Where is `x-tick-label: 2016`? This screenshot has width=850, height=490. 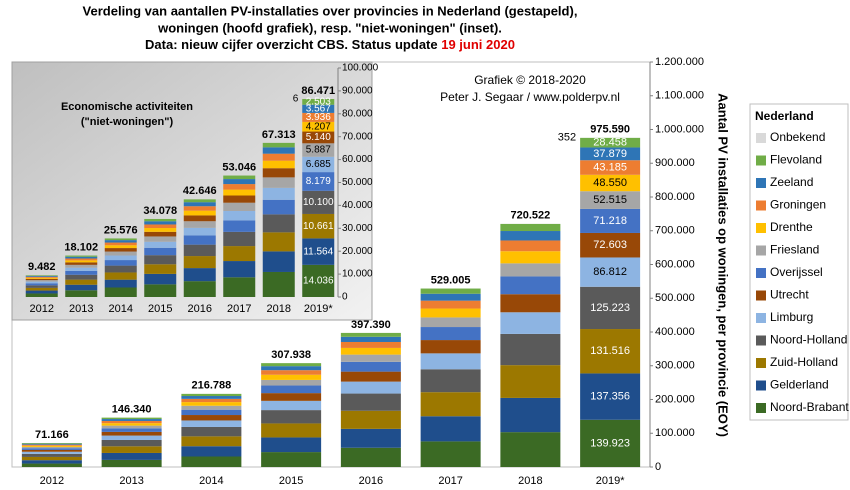 x-tick-label: 2016 is located at coordinates (200, 309).